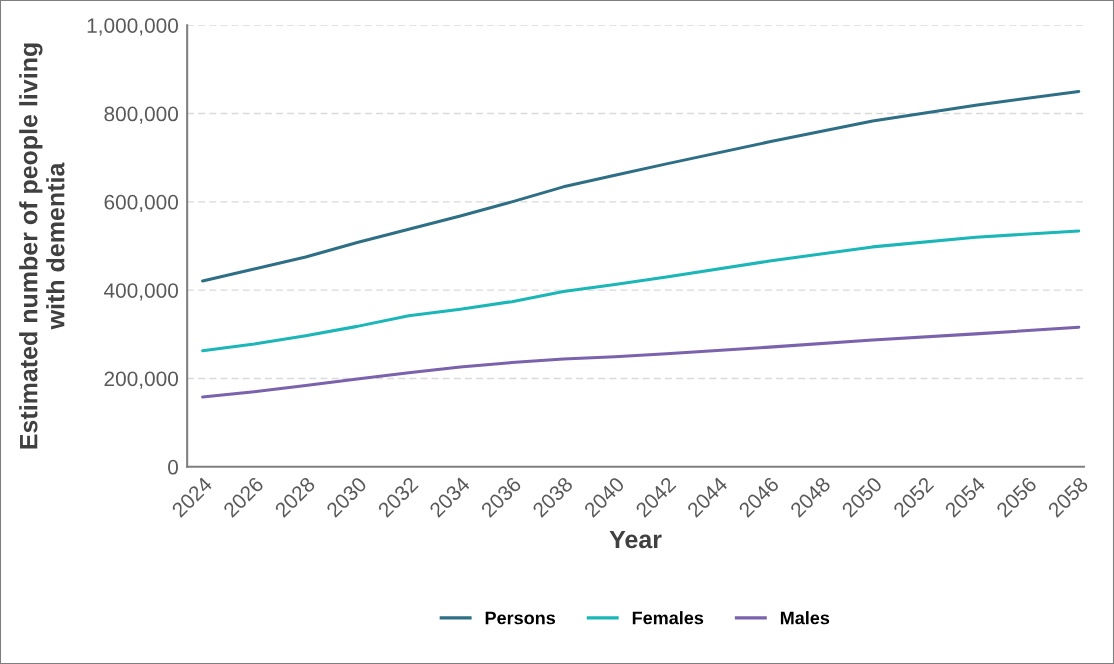  What do you see at coordinates (141, 115) in the screenshot?
I see `y-tick-label: 800,000` at bounding box center [141, 115].